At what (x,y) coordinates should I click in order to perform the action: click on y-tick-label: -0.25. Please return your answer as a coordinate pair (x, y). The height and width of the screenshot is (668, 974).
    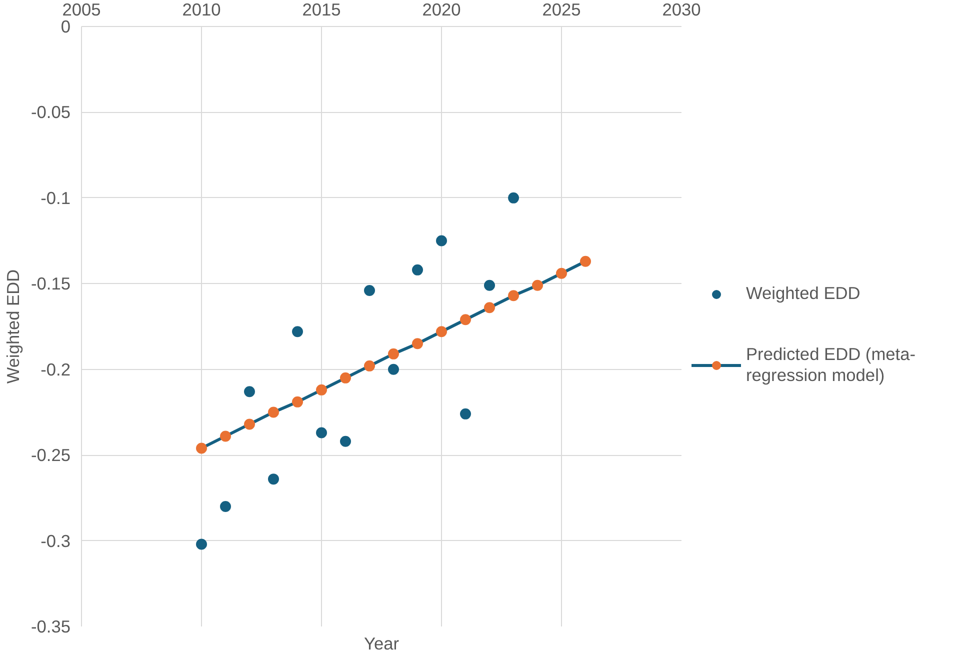
    Looking at the image, I should click on (51, 455).